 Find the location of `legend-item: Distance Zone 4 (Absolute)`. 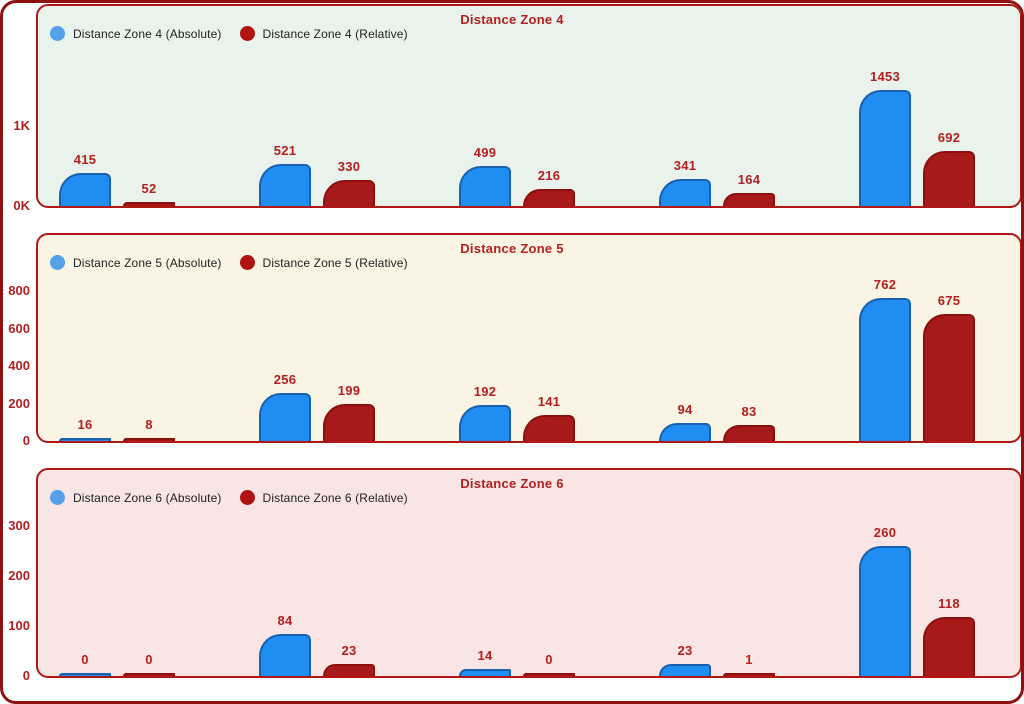

legend-item: Distance Zone 4 (Absolute) is located at coordinates (136, 33).